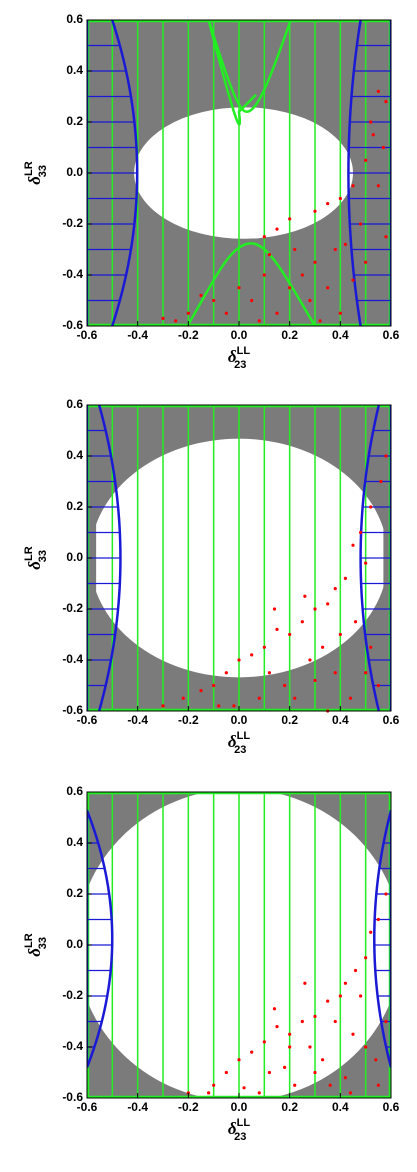 The width and height of the screenshot is (417, 1172). I want to click on allowed-region, so click(243, 173).